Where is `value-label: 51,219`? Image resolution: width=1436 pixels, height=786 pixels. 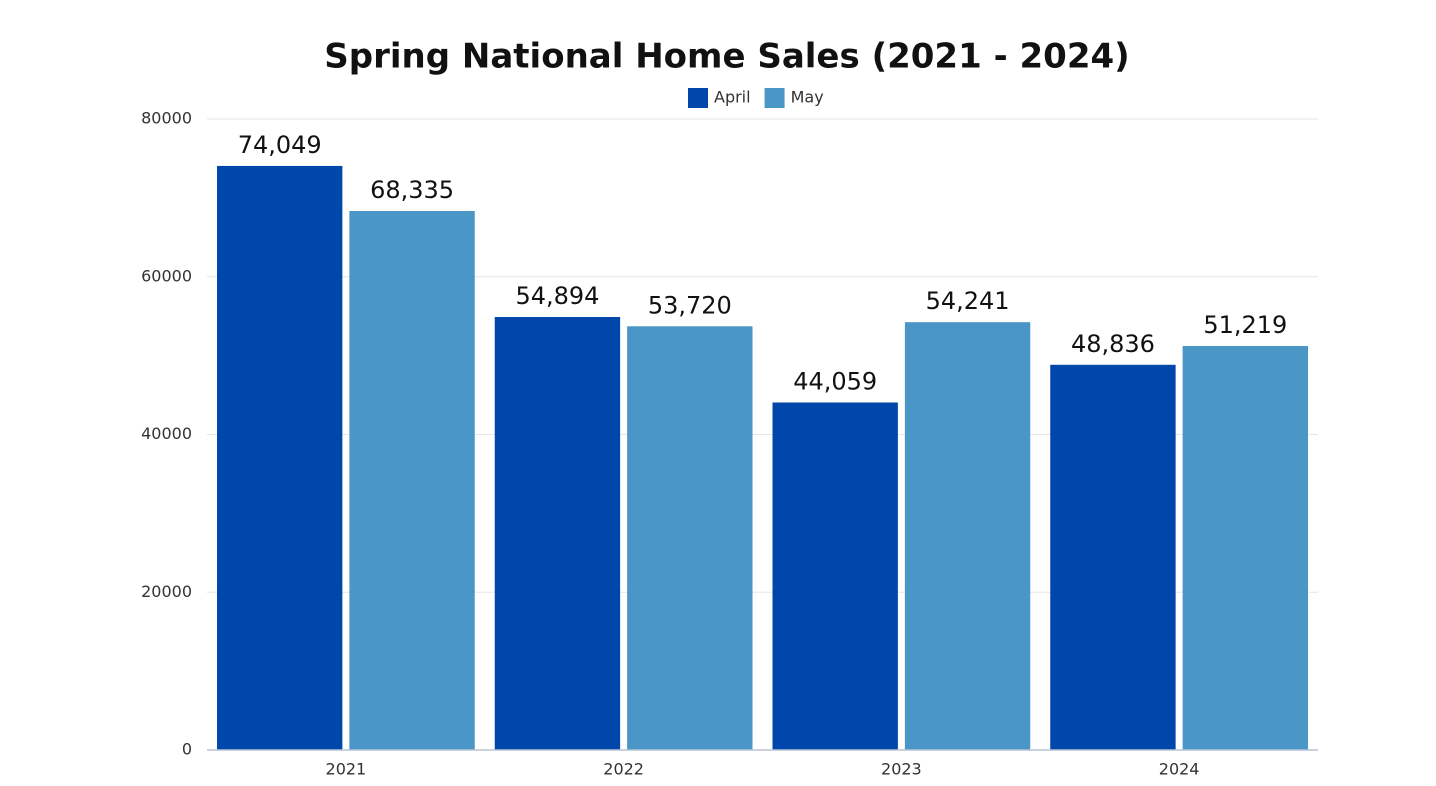 value-label: 51,219 is located at coordinates (1245, 325).